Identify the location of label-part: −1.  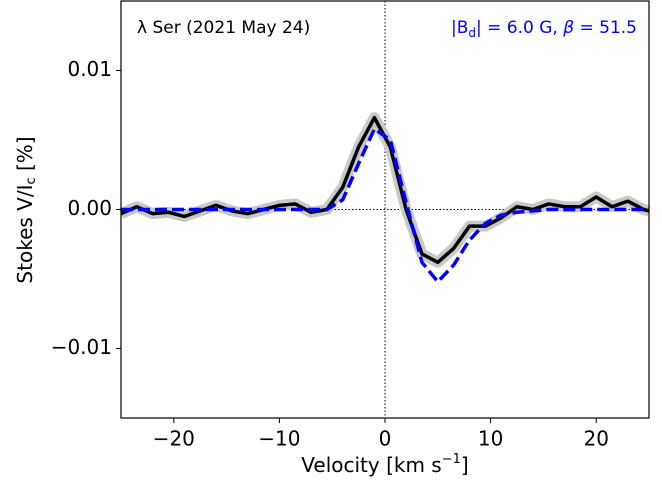
(451, 459).